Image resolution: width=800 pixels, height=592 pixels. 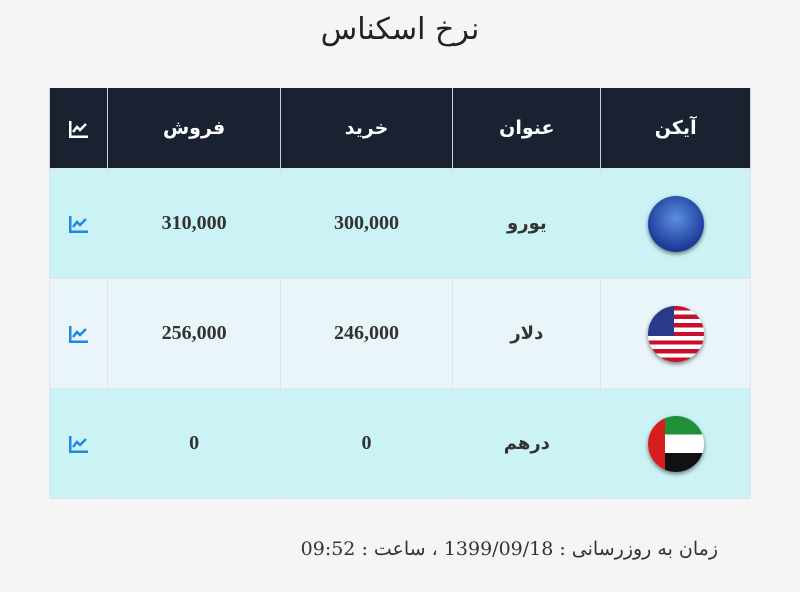 I want to click on buy-price: 300,000, so click(x=366, y=223).